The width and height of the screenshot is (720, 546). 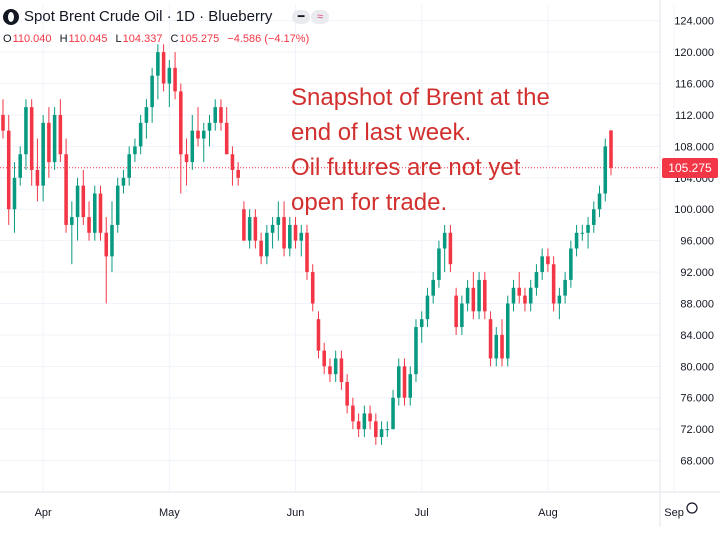 What do you see at coordinates (697, 430) in the screenshot?
I see `y-tick-label: 72.000` at bounding box center [697, 430].